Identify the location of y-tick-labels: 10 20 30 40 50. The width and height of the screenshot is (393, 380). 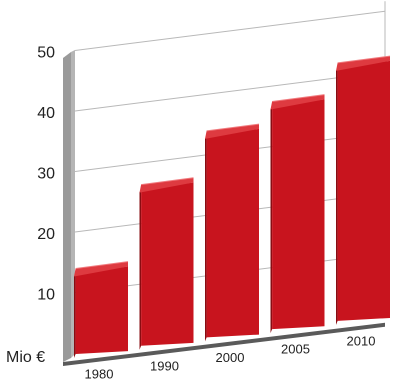
(46, 174).